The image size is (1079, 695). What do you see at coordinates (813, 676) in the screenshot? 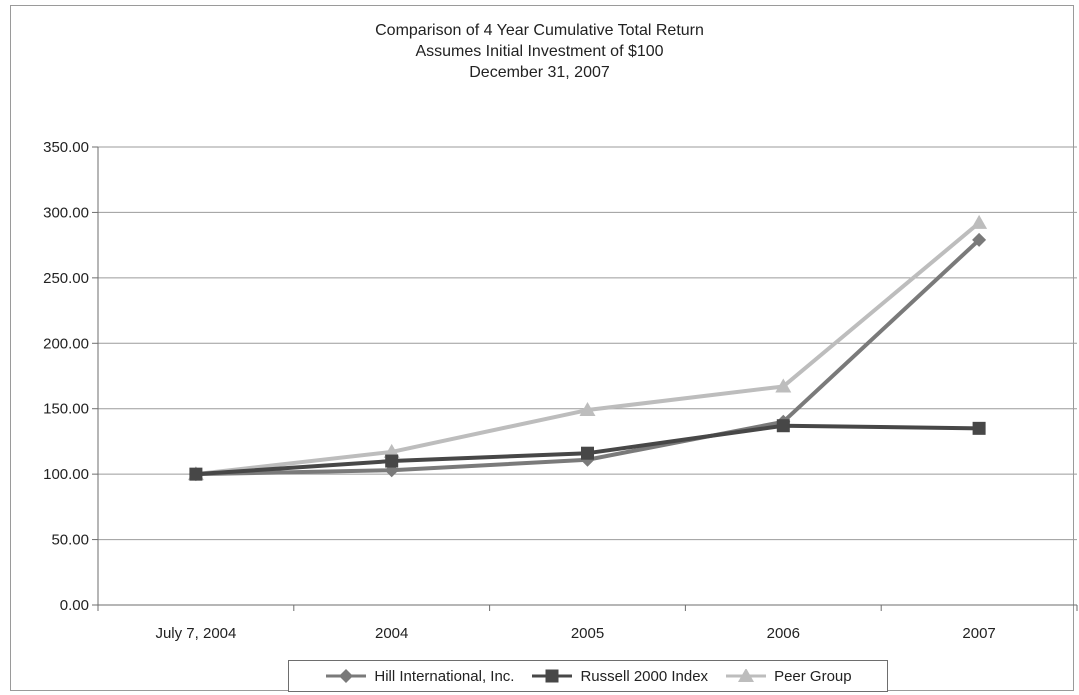
I see `legend-label: Peer Group` at bounding box center [813, 676].